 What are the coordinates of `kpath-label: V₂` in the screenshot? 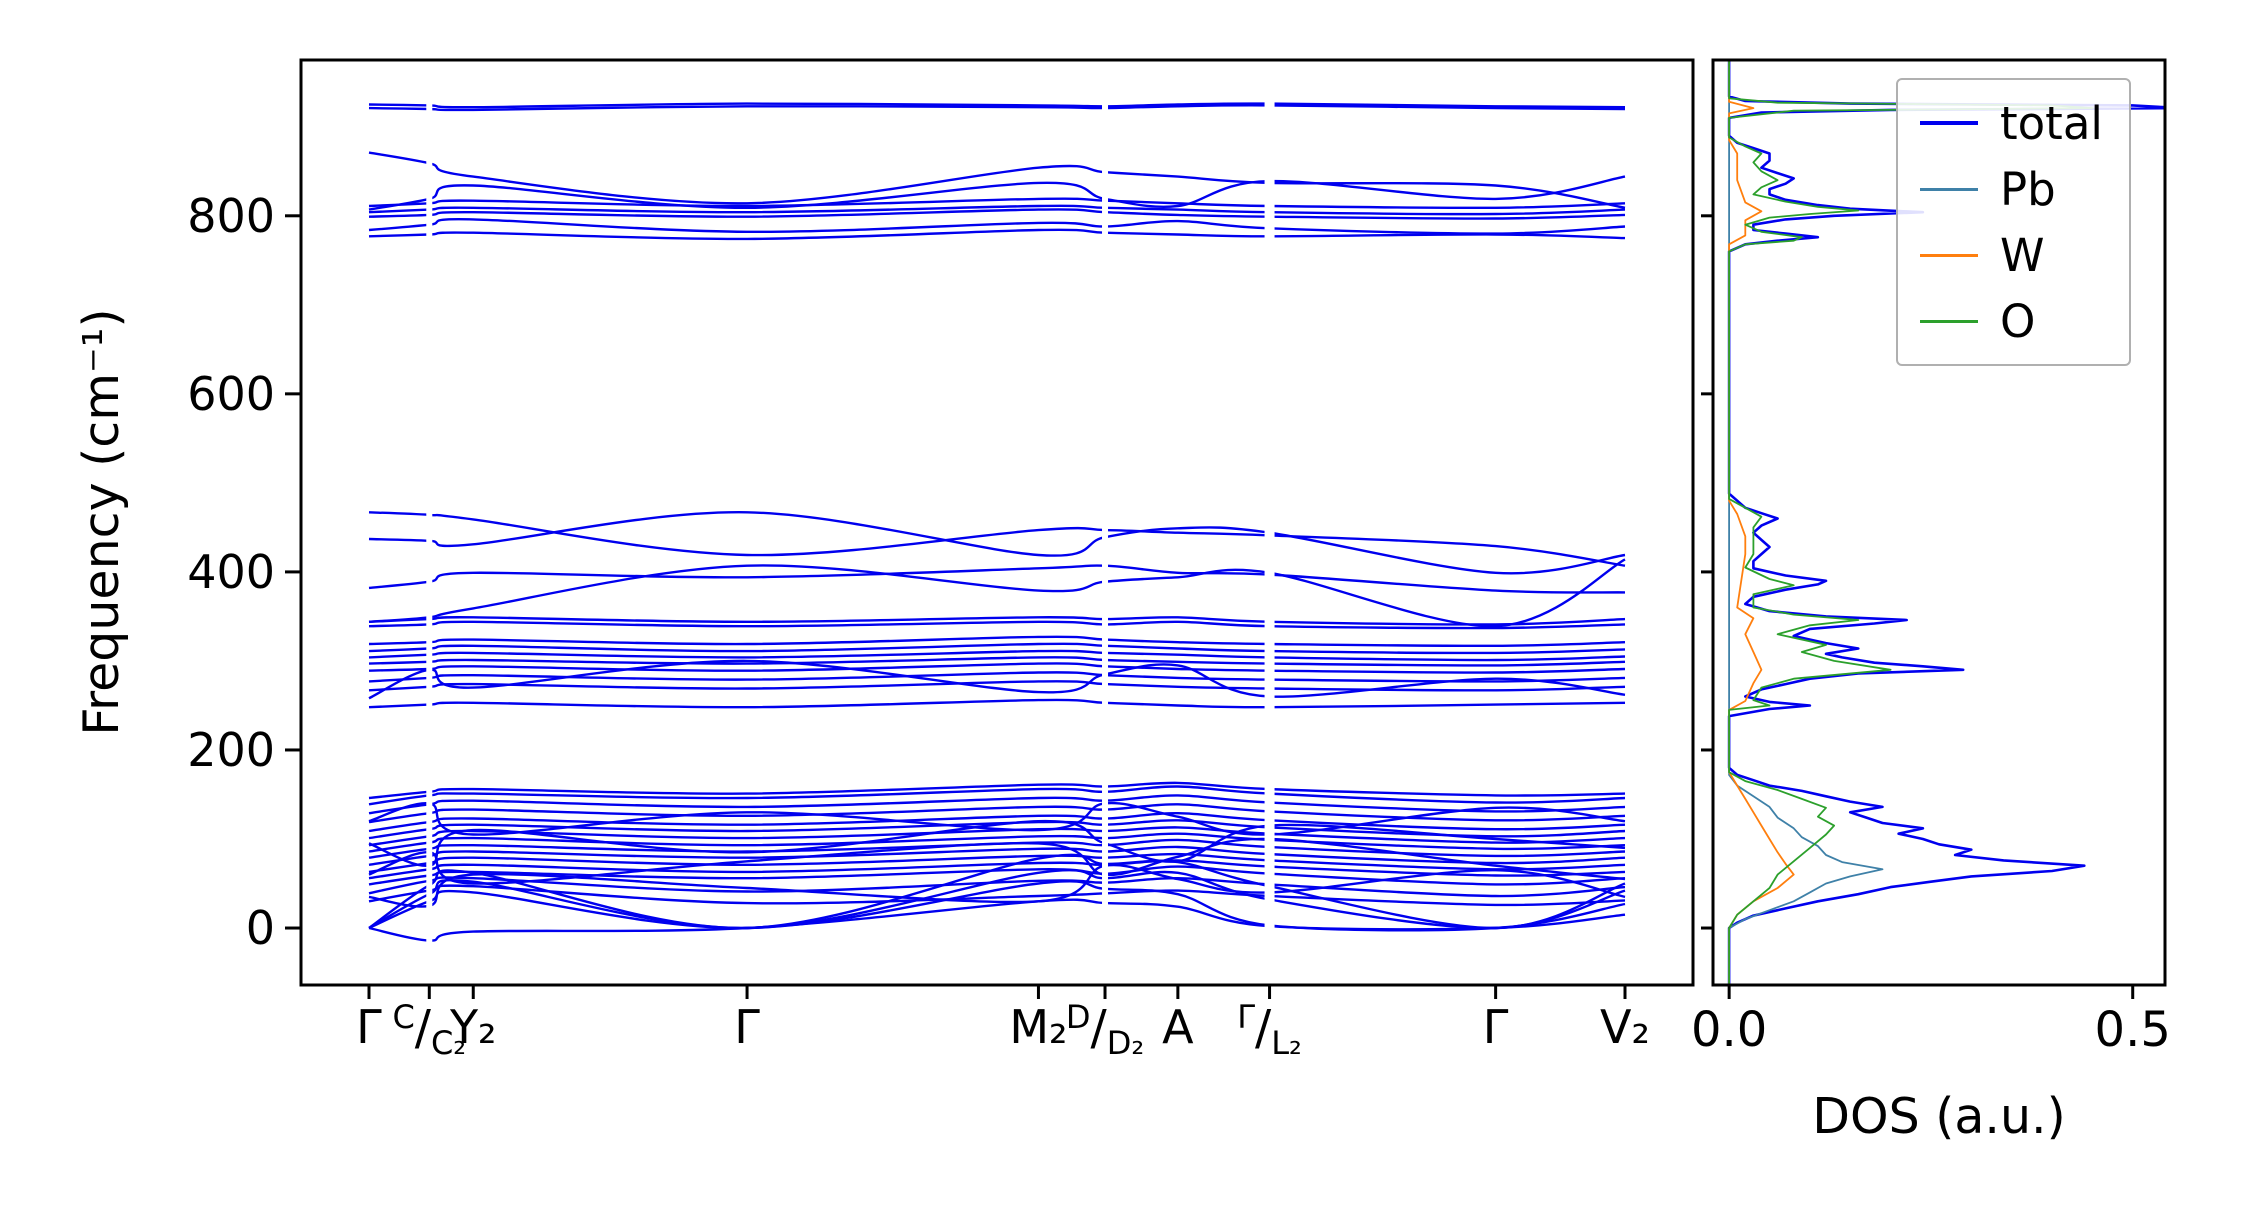 It's located at (1625, 1027).